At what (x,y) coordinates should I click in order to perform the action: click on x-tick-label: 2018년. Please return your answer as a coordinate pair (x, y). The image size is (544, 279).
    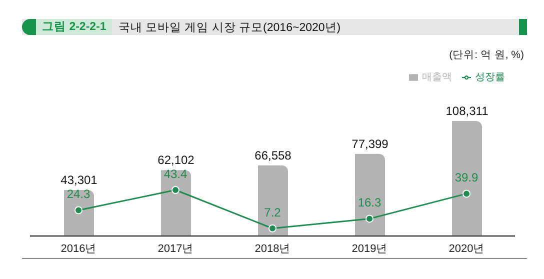
    Looking at the image, I should click on (272, 248).